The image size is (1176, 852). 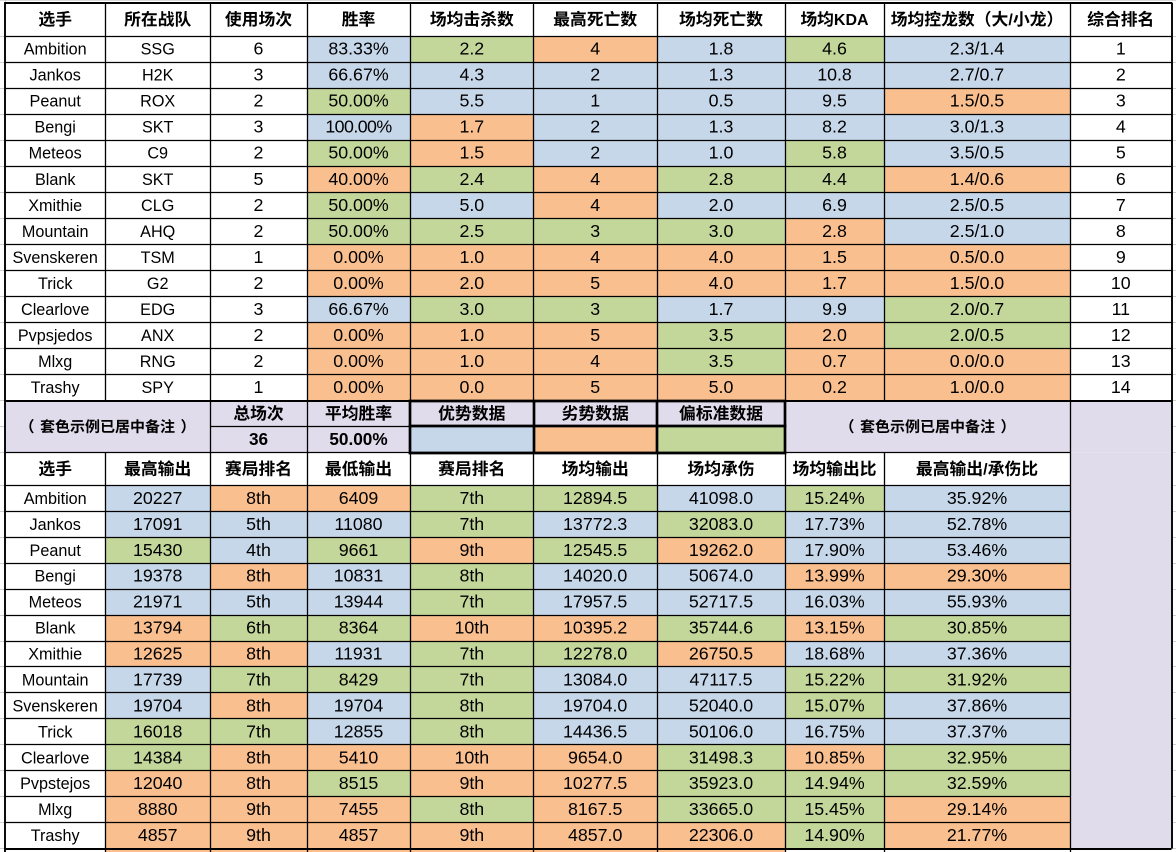 What do you see at coordinates (834, 309) in the screenshot?
I see `svg-text: 9.9` at bounding box center [834, 309].